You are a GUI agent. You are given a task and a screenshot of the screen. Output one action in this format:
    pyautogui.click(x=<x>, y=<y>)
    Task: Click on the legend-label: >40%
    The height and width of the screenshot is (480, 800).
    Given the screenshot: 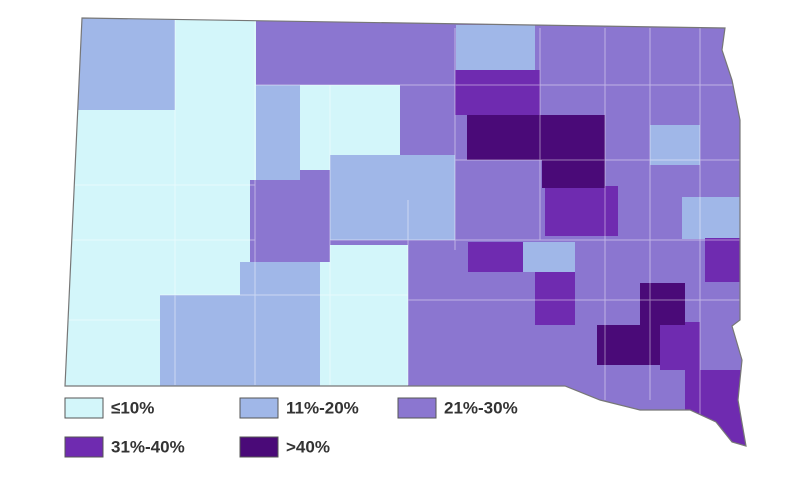 What is the action you would take?
    pyautogui.click(x=308, y=446)
    